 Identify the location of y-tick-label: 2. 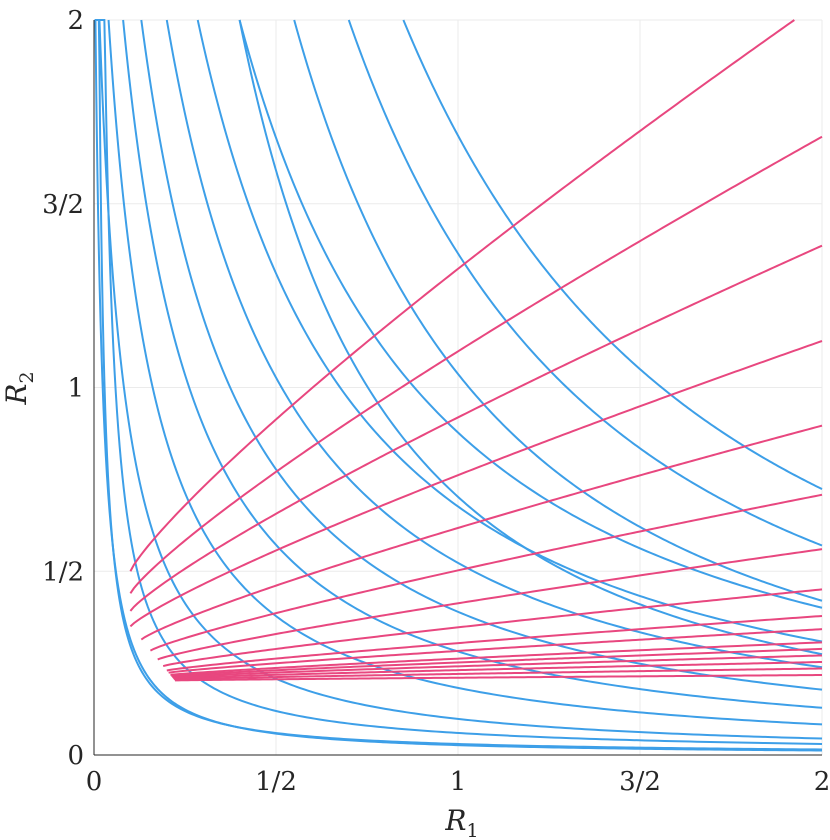
(75, 21).